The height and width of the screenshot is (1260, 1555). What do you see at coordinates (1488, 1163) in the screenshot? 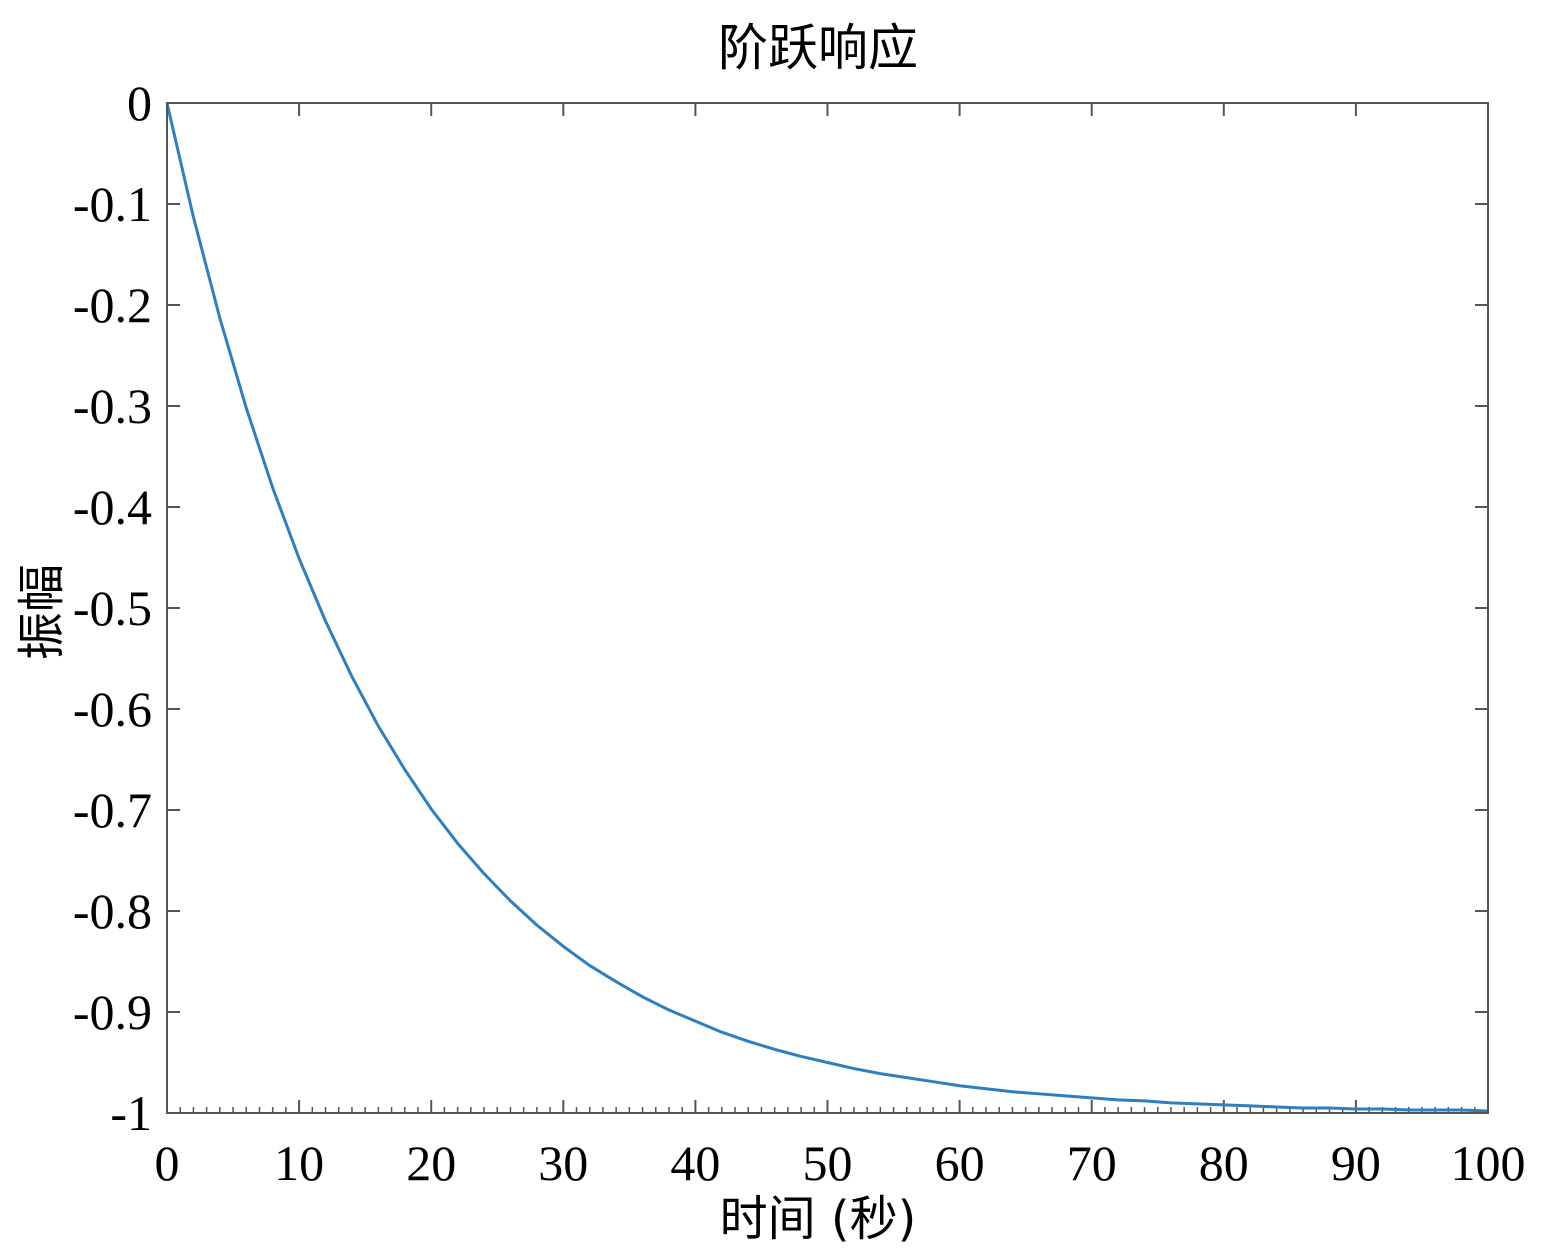
I see `x-tick-label: 100` at bounding box center [1488, 1163].